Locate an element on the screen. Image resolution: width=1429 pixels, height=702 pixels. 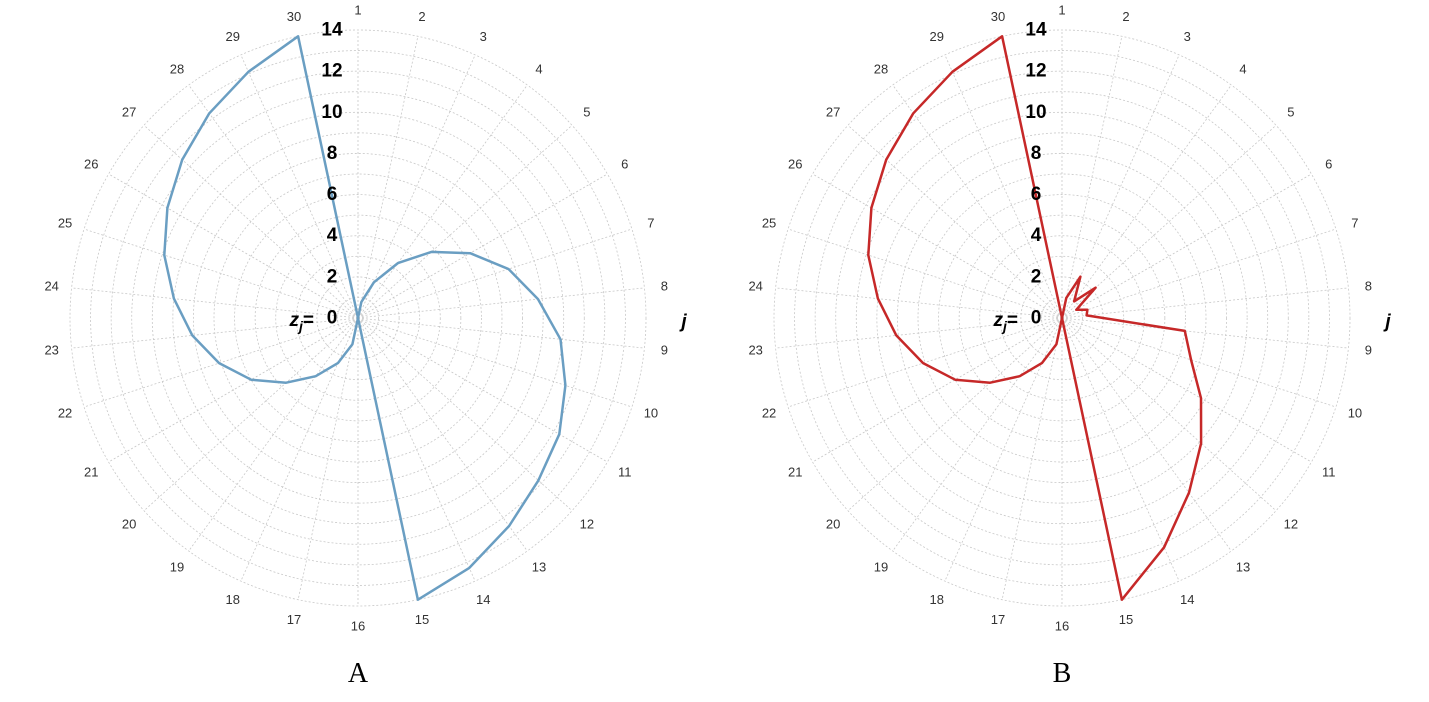
angular-tick-label: 7 is located at coordinates (650, 222).